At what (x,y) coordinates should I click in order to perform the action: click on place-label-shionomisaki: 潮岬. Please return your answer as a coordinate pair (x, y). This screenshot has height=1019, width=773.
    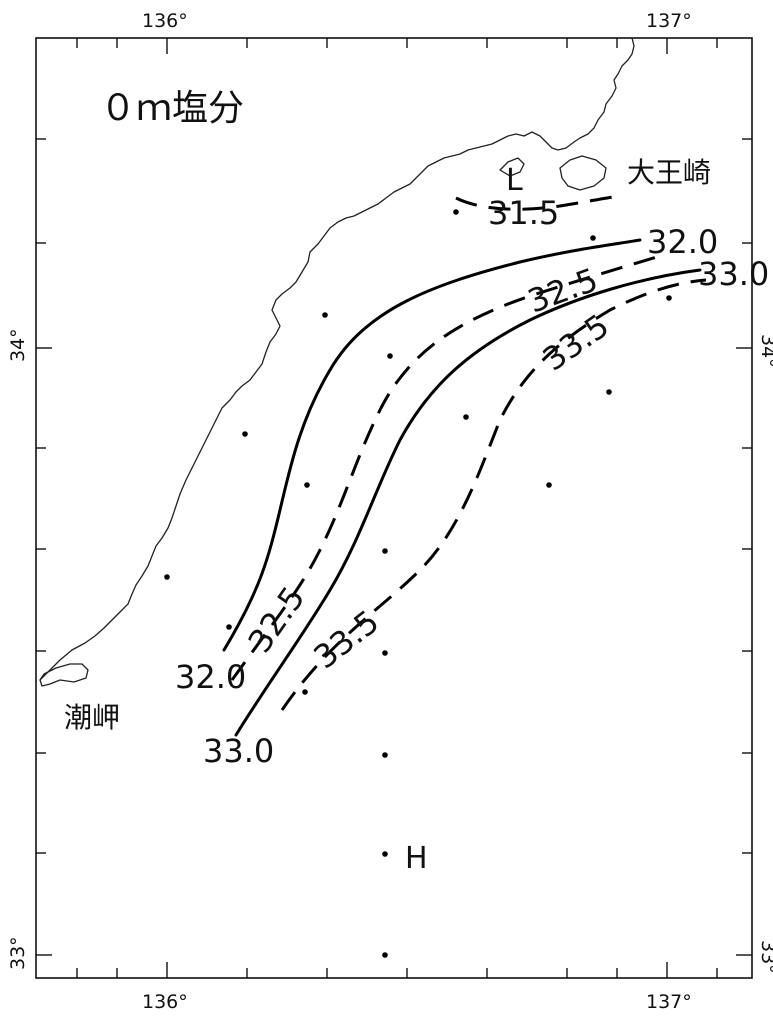
    Looking at the image, I should click on (92, 717).